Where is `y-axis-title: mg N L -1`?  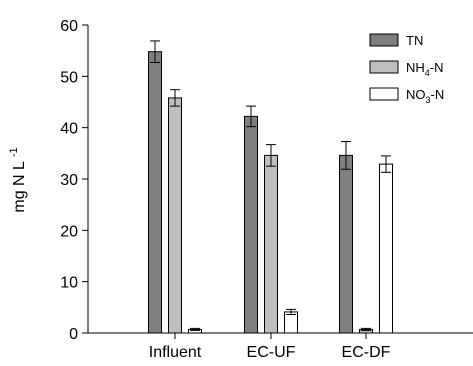 y-axis-title: mg N L -1 is located at coordinates (18, 179).